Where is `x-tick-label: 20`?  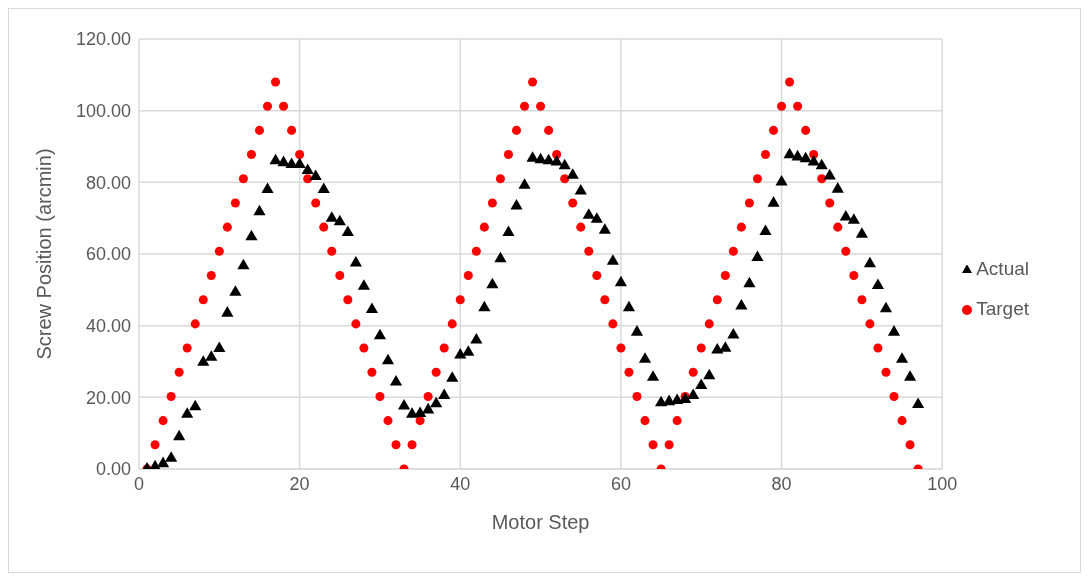
x-tick-label: 20 is located at coordinates (299, 483).